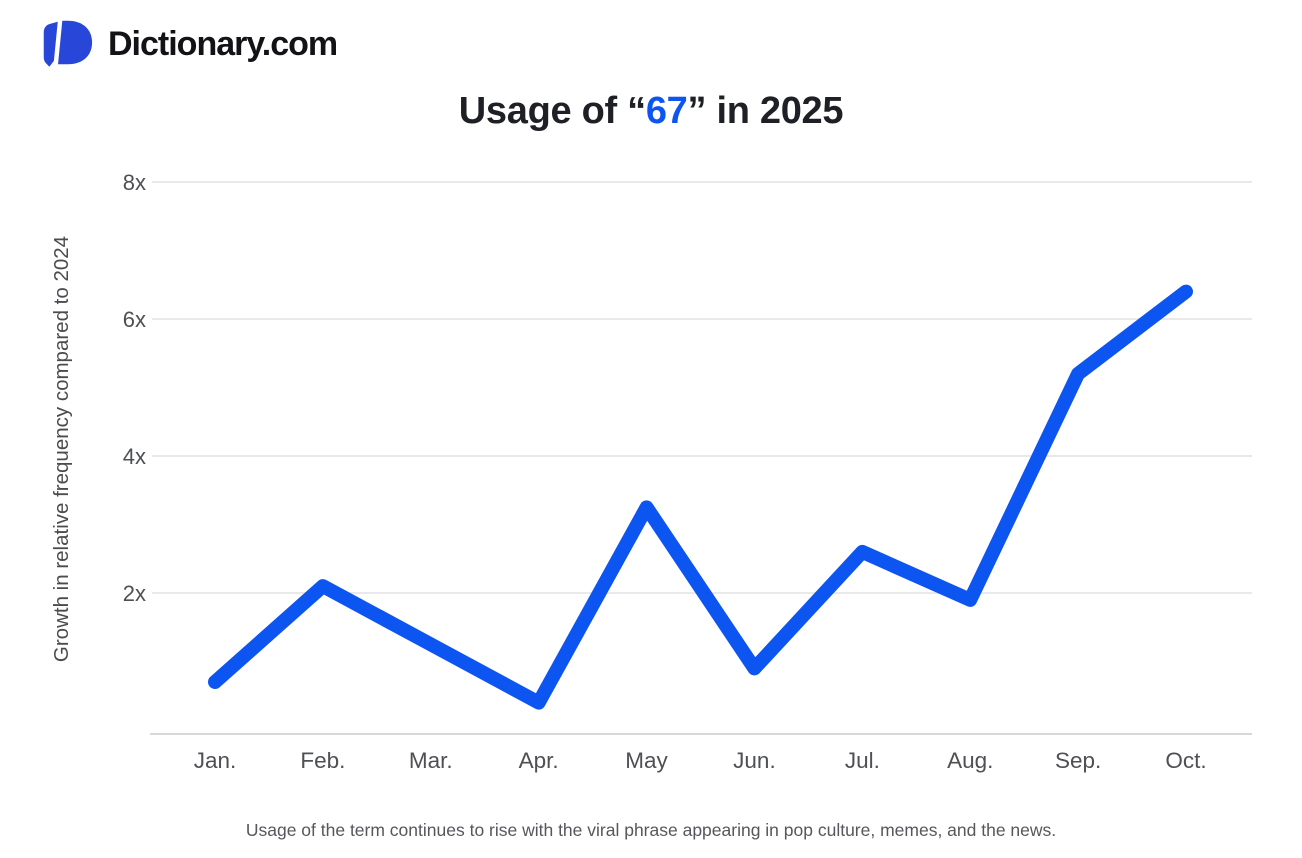  I want to click on chart-title: Usage of “67” in 2025, so click(651, 111).